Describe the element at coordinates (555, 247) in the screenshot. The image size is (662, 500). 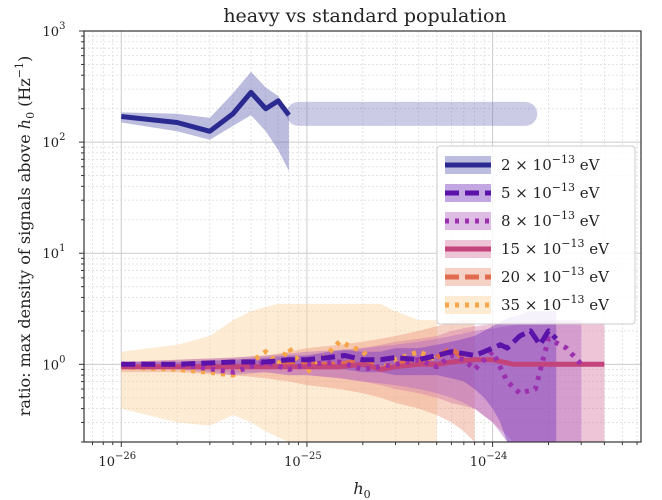
I see `legend-entry-label: 15 × 10−13 eV` at that location.